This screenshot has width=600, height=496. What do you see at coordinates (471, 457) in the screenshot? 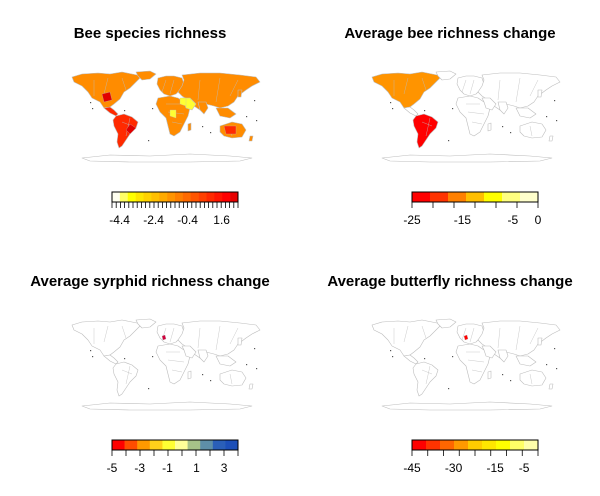
I see `color-legend: -45 -30 -15 -5` at bounding box center [471, 457].